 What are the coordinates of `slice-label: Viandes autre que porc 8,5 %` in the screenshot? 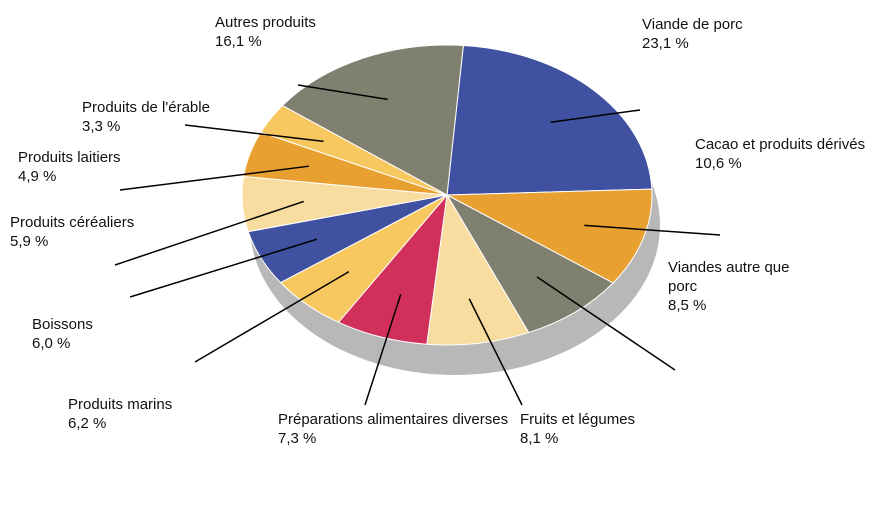 It's located at (738, 286).